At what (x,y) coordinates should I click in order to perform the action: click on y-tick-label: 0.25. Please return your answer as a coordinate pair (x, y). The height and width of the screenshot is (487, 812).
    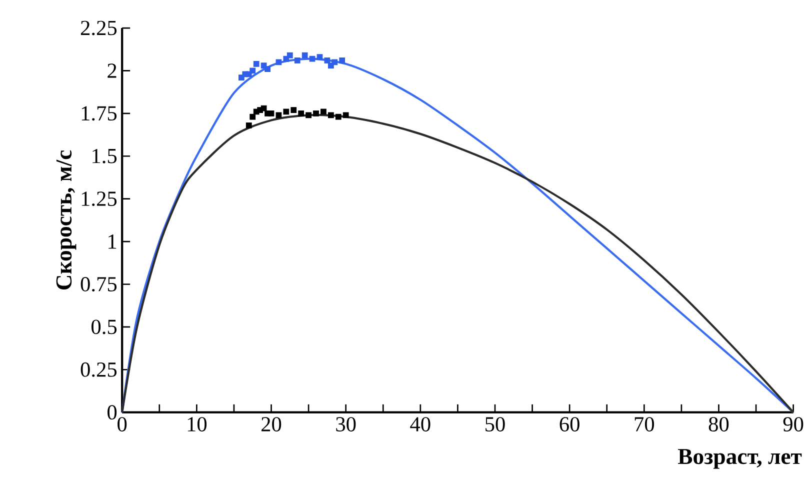
    Looking at the image, I should click on (98, 369).